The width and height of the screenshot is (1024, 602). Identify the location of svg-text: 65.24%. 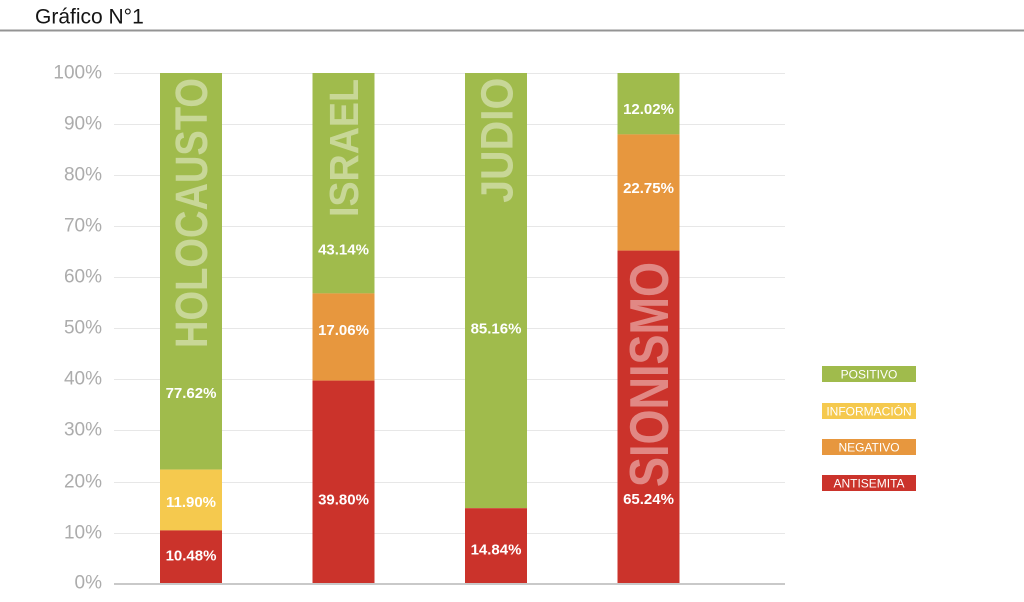
(648, 499).